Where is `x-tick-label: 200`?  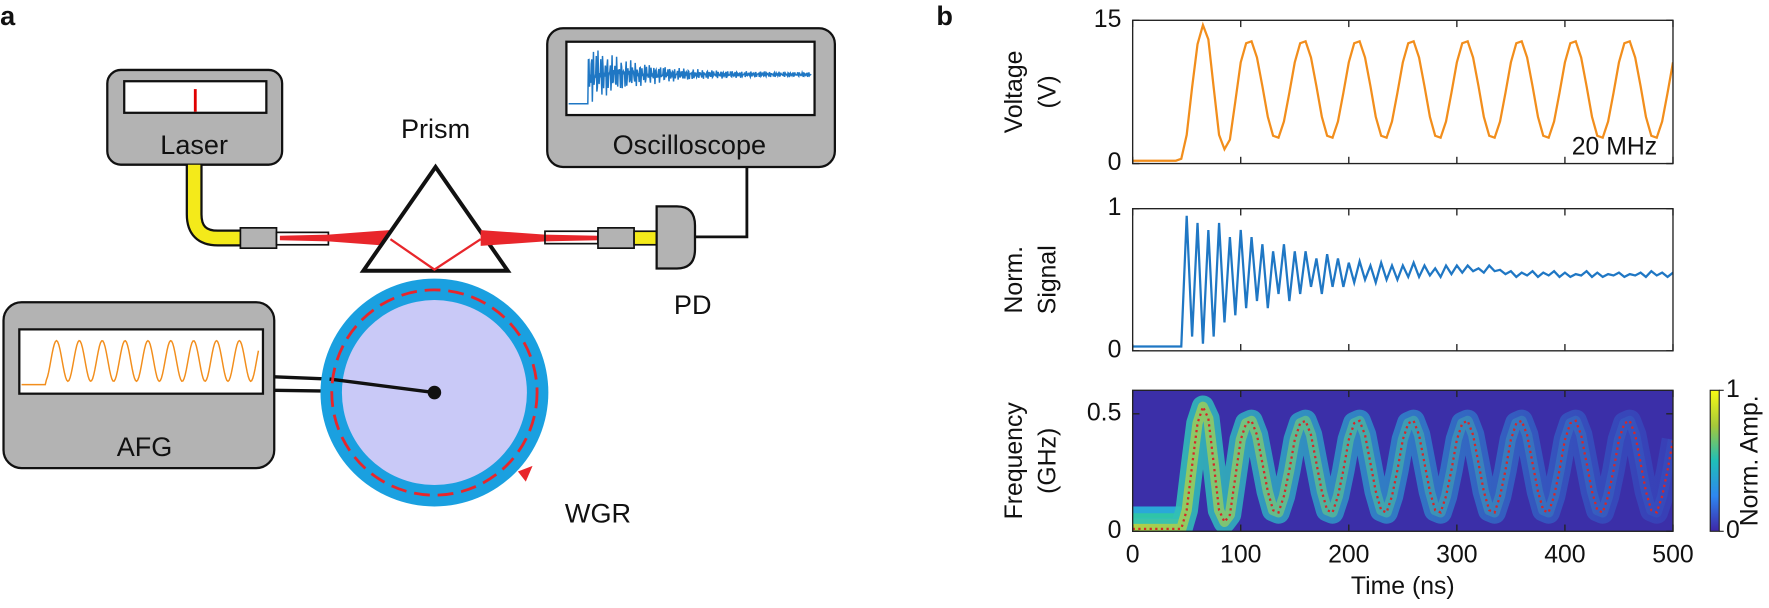
x-tick-label: 200 is located at coordinates (1348, 555).